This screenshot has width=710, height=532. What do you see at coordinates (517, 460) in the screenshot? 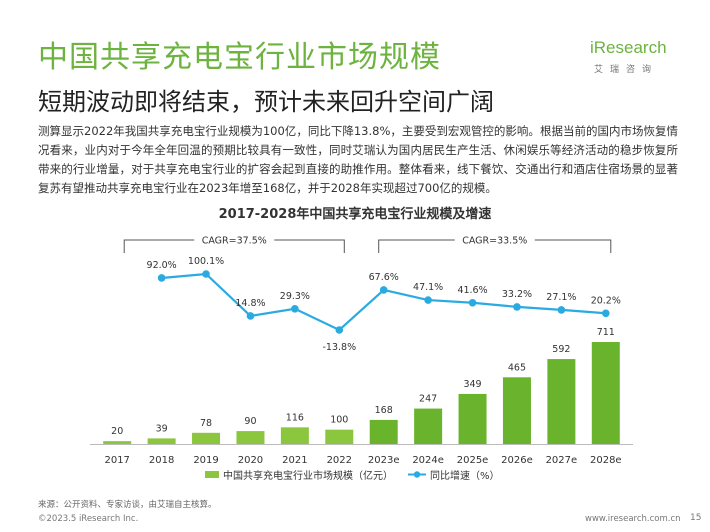
I see `x-tick-label: 2026e` at bounding box center [517, 460].